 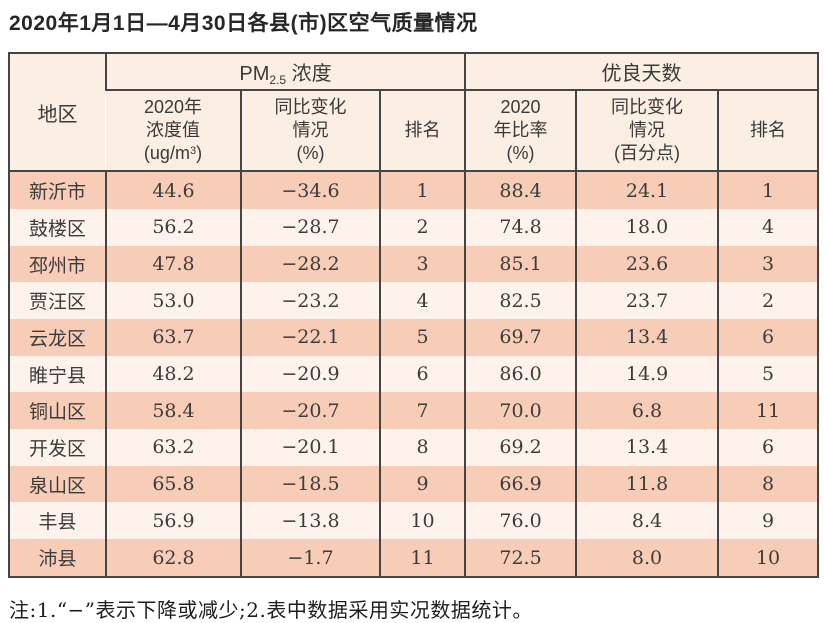 I want to click on table-row: 睢宁县 48.2 −20.9 6 86.0 14.9 5, so click(x=414, y=374).